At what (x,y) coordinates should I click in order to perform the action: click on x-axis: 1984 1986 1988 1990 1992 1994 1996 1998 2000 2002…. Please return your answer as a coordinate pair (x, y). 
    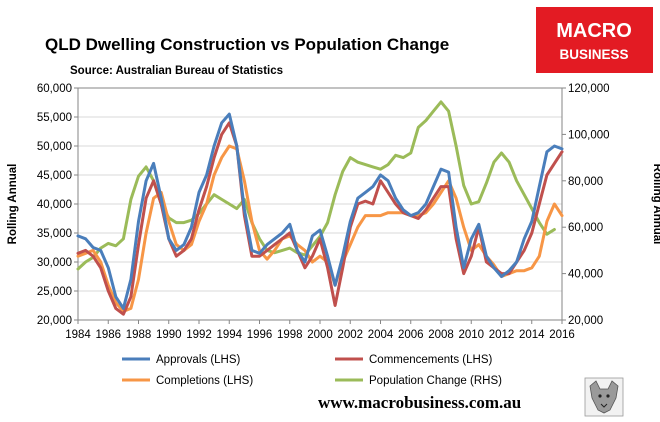
    Looking at the image, I should click on (320, 330).